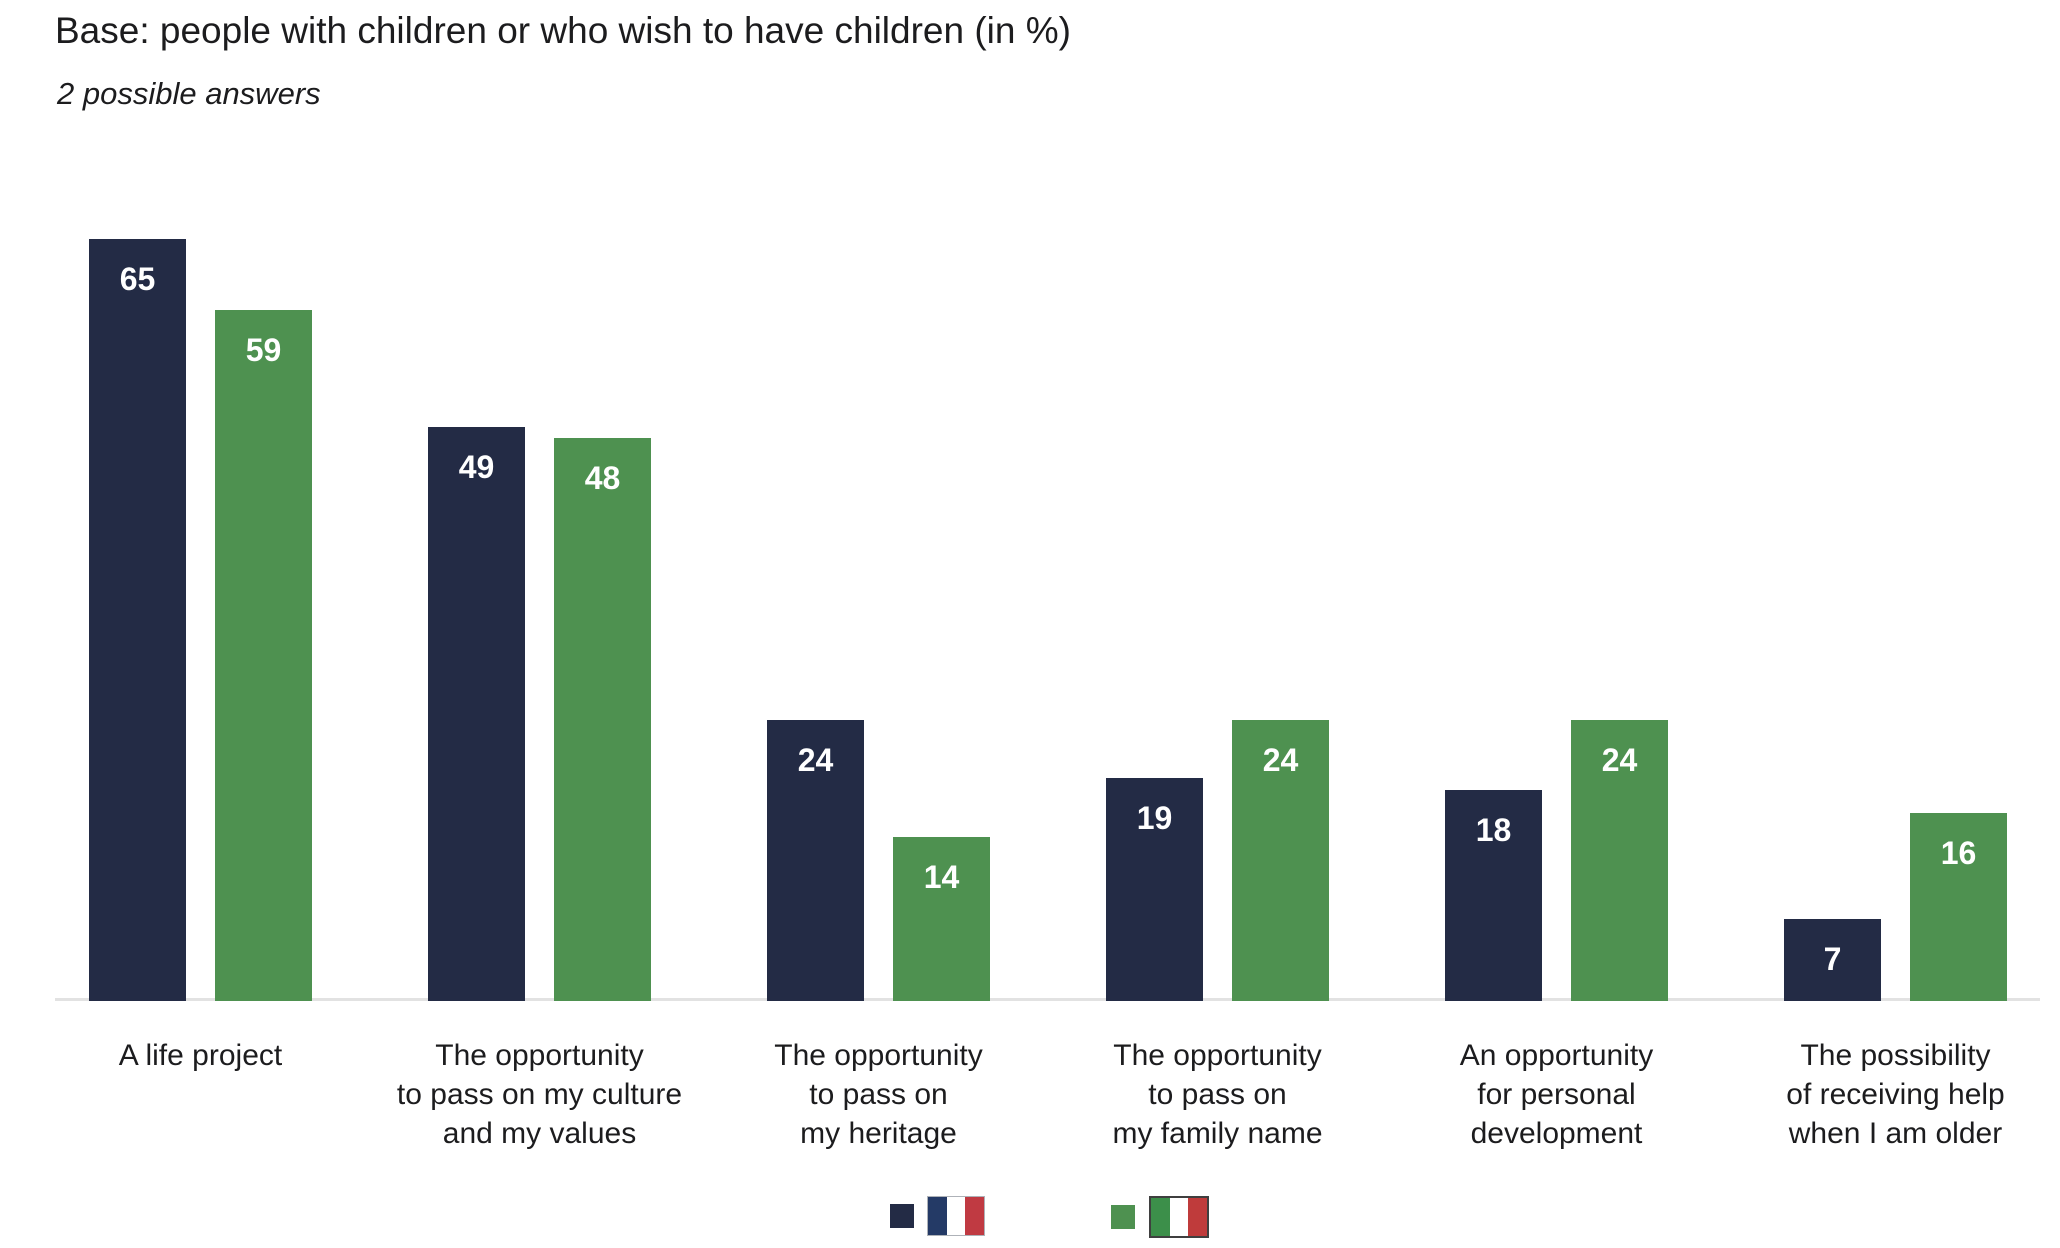 The width and height of the screenshot is (2060, 1248). Describe the element at coordinates (941, 877) in the screenshot. I see `bar-value-label: 14` at that location.